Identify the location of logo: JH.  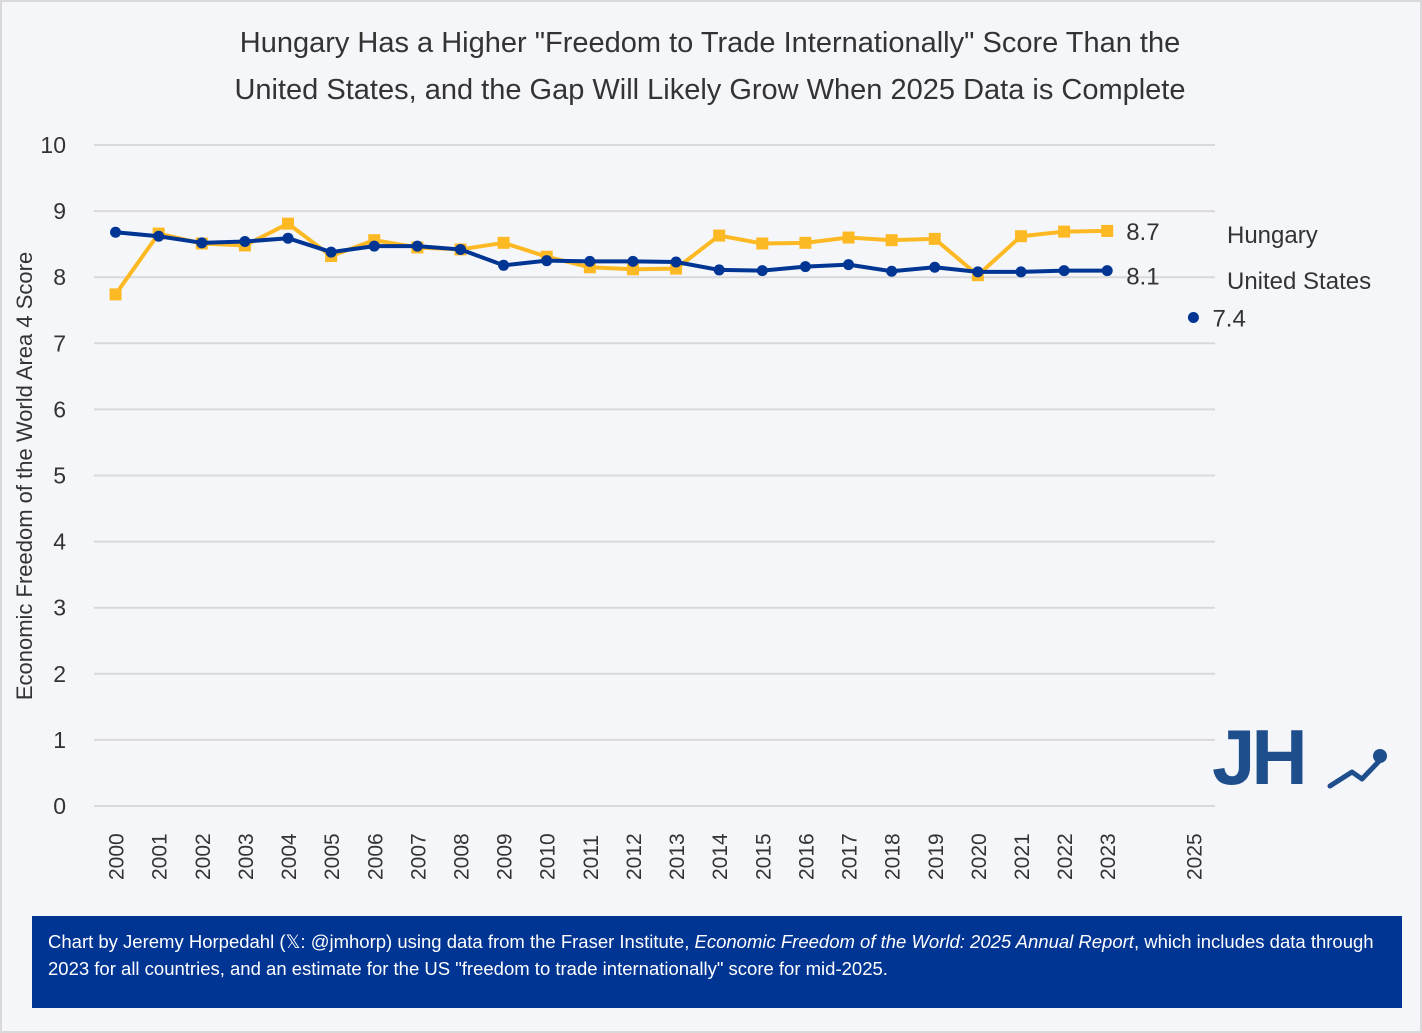
(1299, 757).